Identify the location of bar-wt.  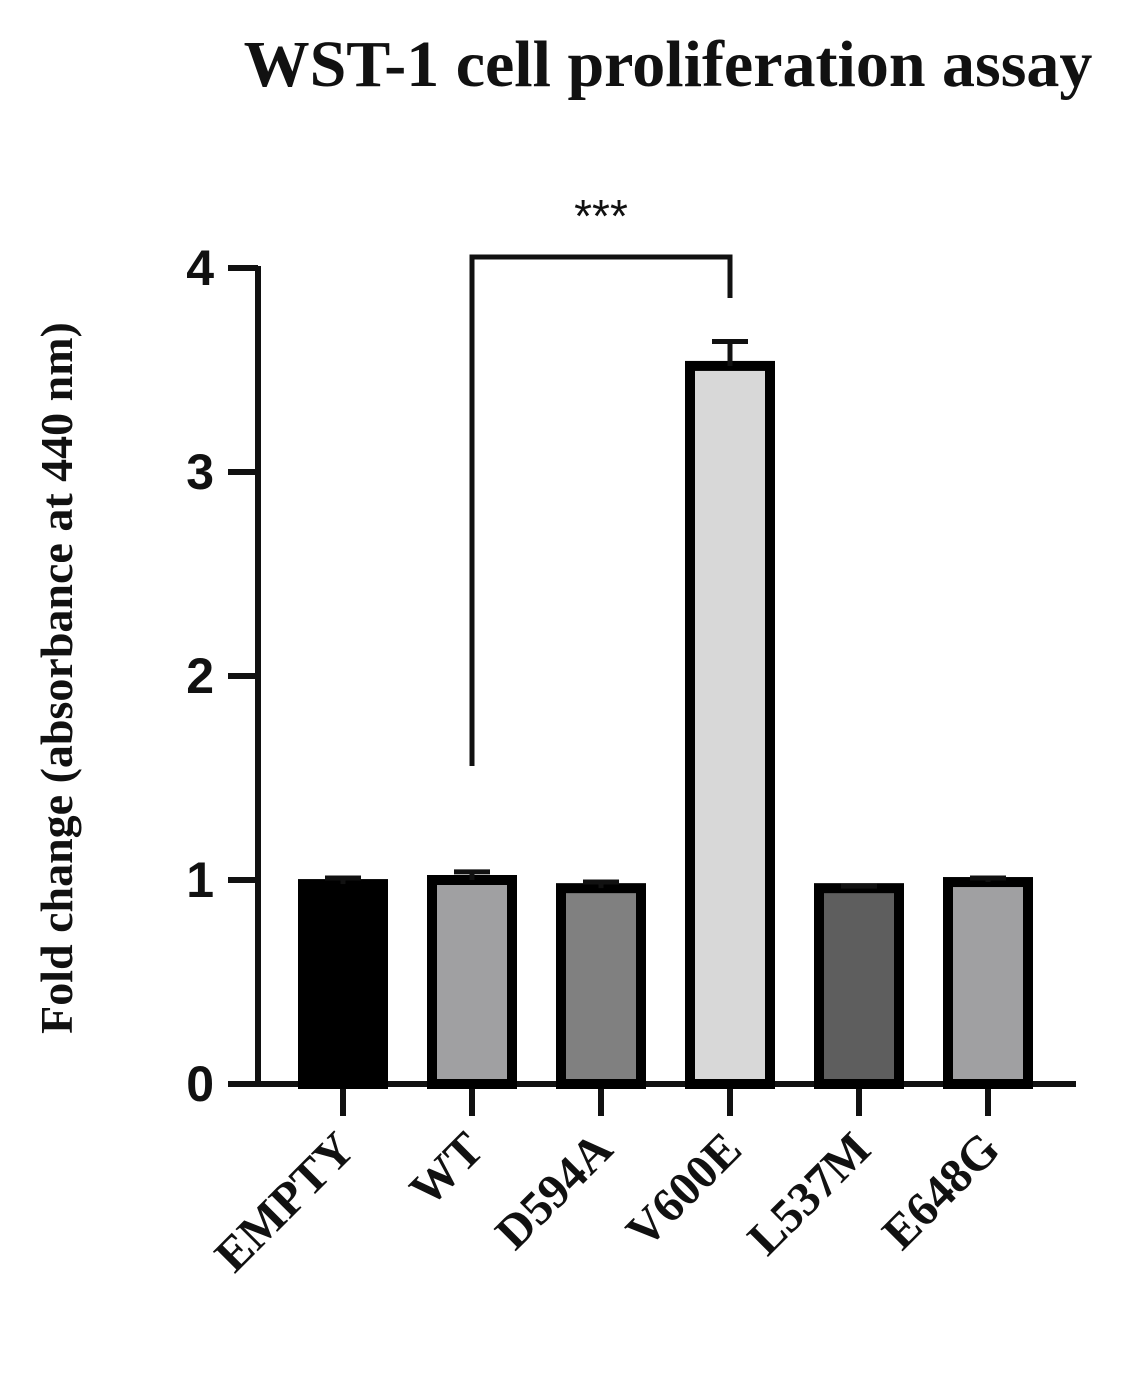
(472, 982).